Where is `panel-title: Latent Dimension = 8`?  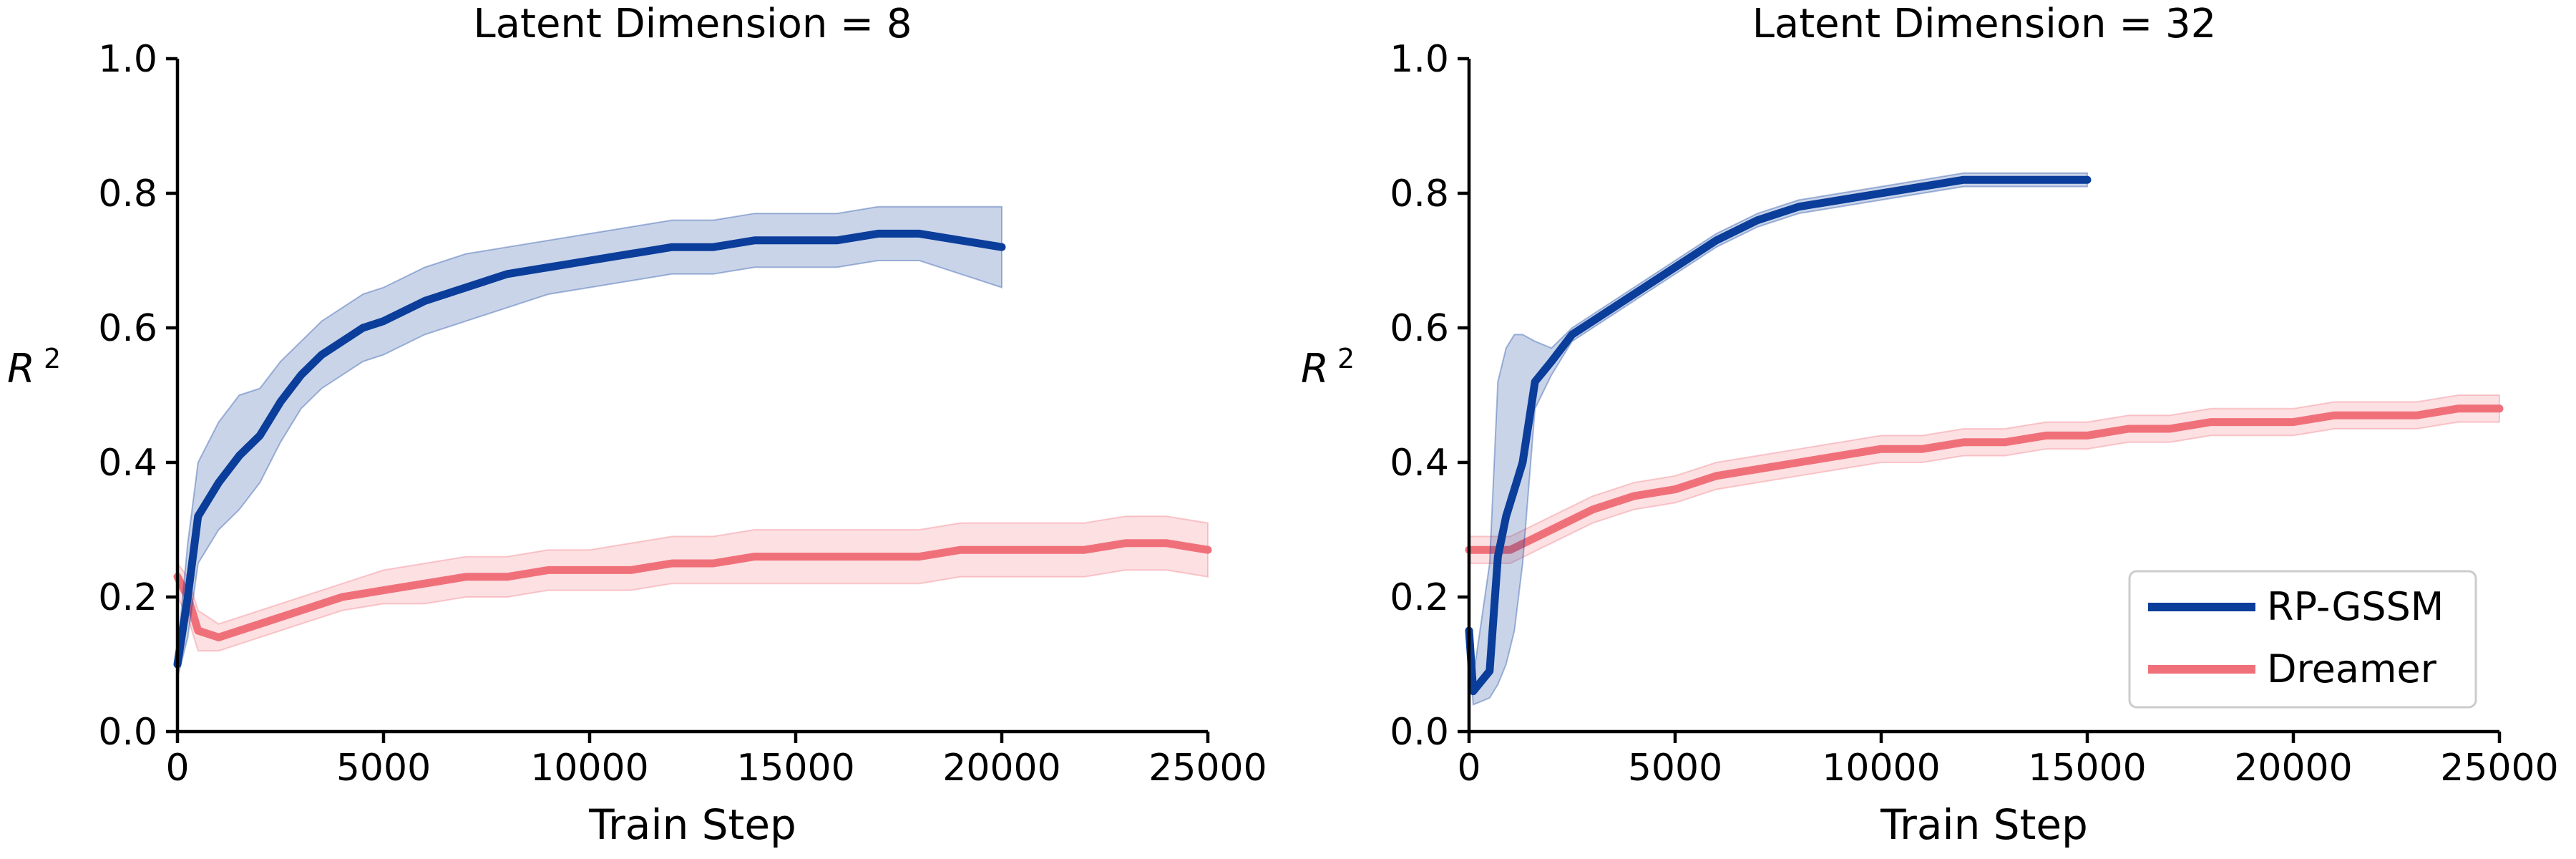
panel-title: Latent Dimension = 8 is located at coordinates (693, 24).